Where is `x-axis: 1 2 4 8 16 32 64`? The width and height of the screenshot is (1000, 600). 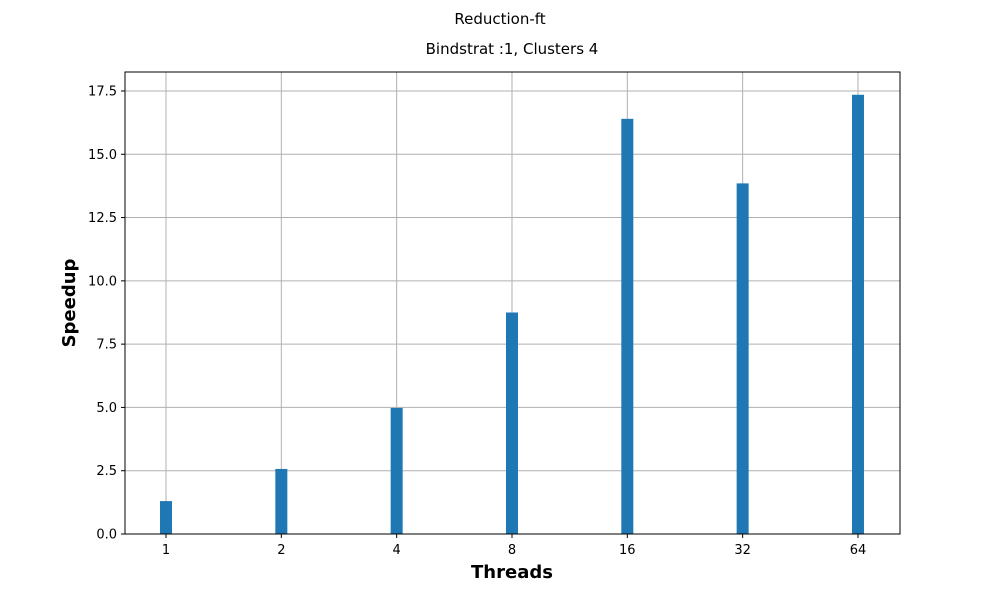 x-axis: 1 2 4 8 16 32 64 is located at coordinates (514, 546).